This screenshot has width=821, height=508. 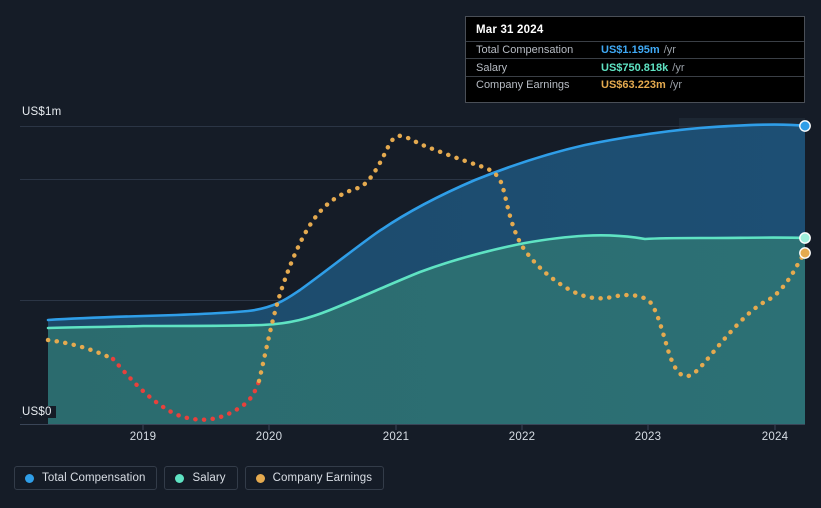 I want to click on x-axis-ticks, so click(x=459, y=427).